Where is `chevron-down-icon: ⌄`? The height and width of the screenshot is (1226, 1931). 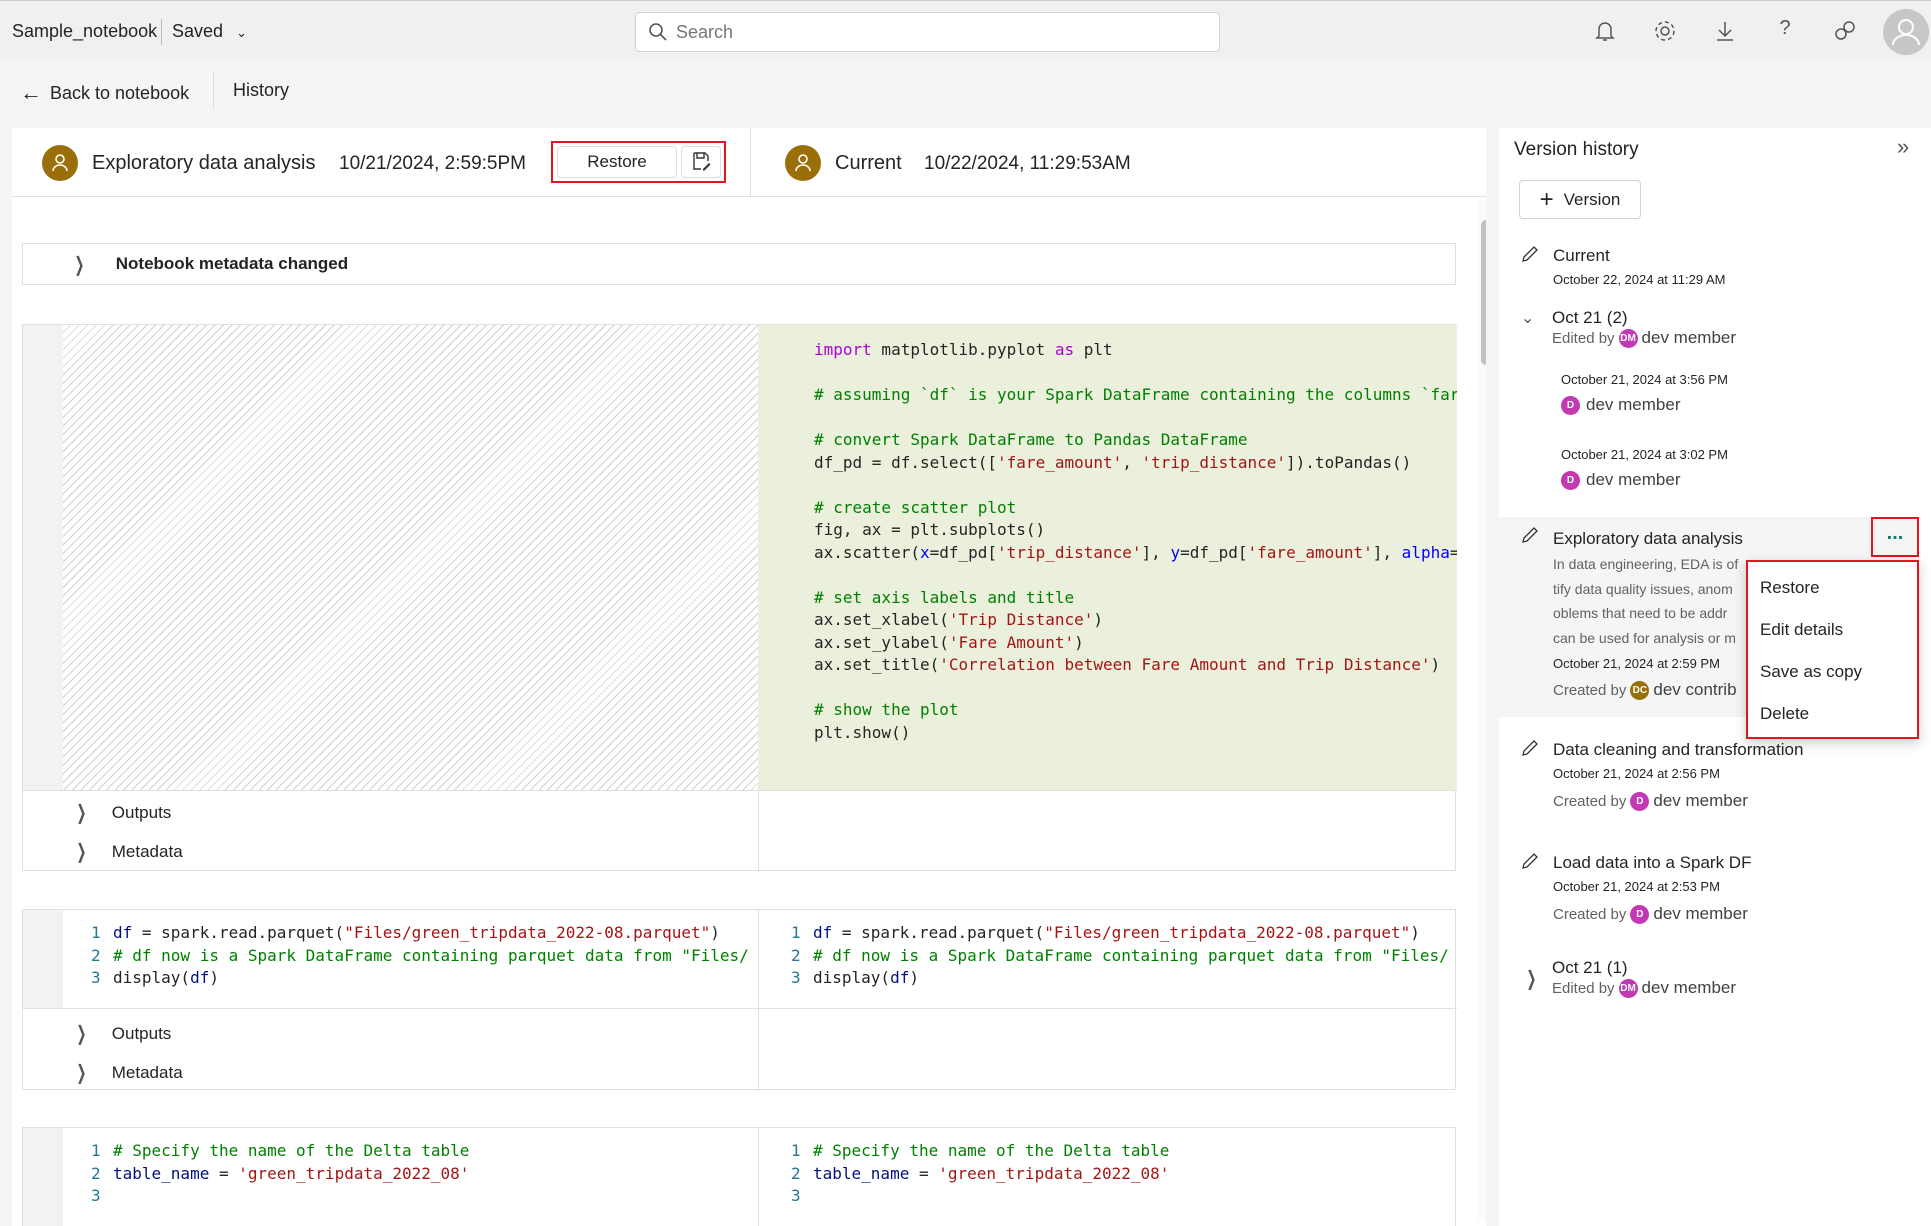 chevron-down-icon: ⌄ is located at coordinates (1528, 318).